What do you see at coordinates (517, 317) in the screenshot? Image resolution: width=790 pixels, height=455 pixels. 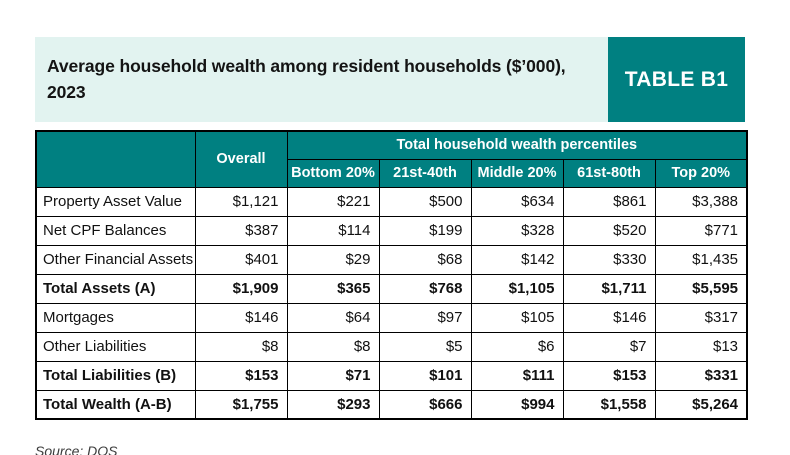 I see `cell-value: $105` at bounding box center [517, 317].